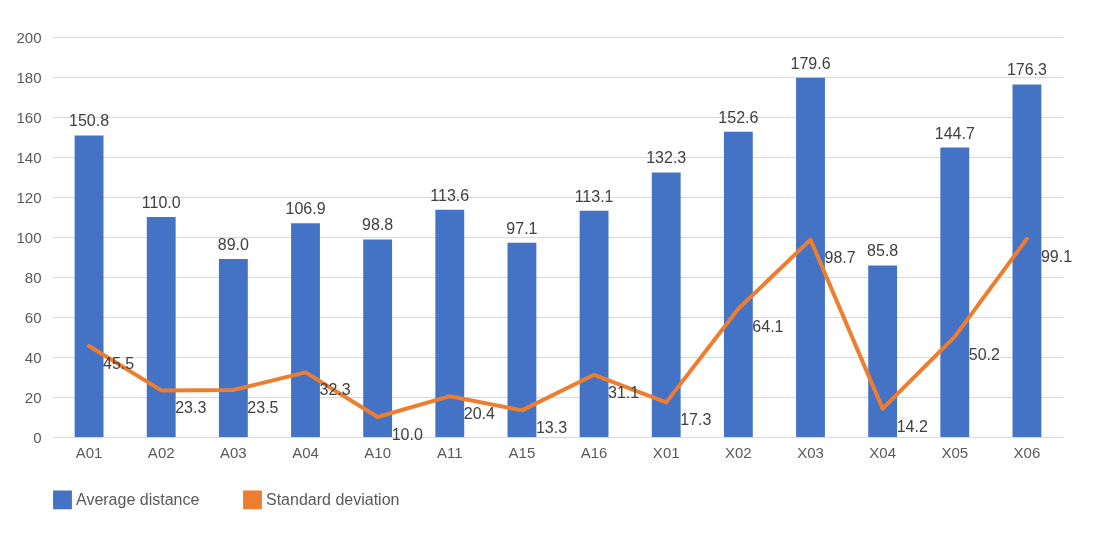  I want to click on x-tick-label: A01, so click(89, 452).